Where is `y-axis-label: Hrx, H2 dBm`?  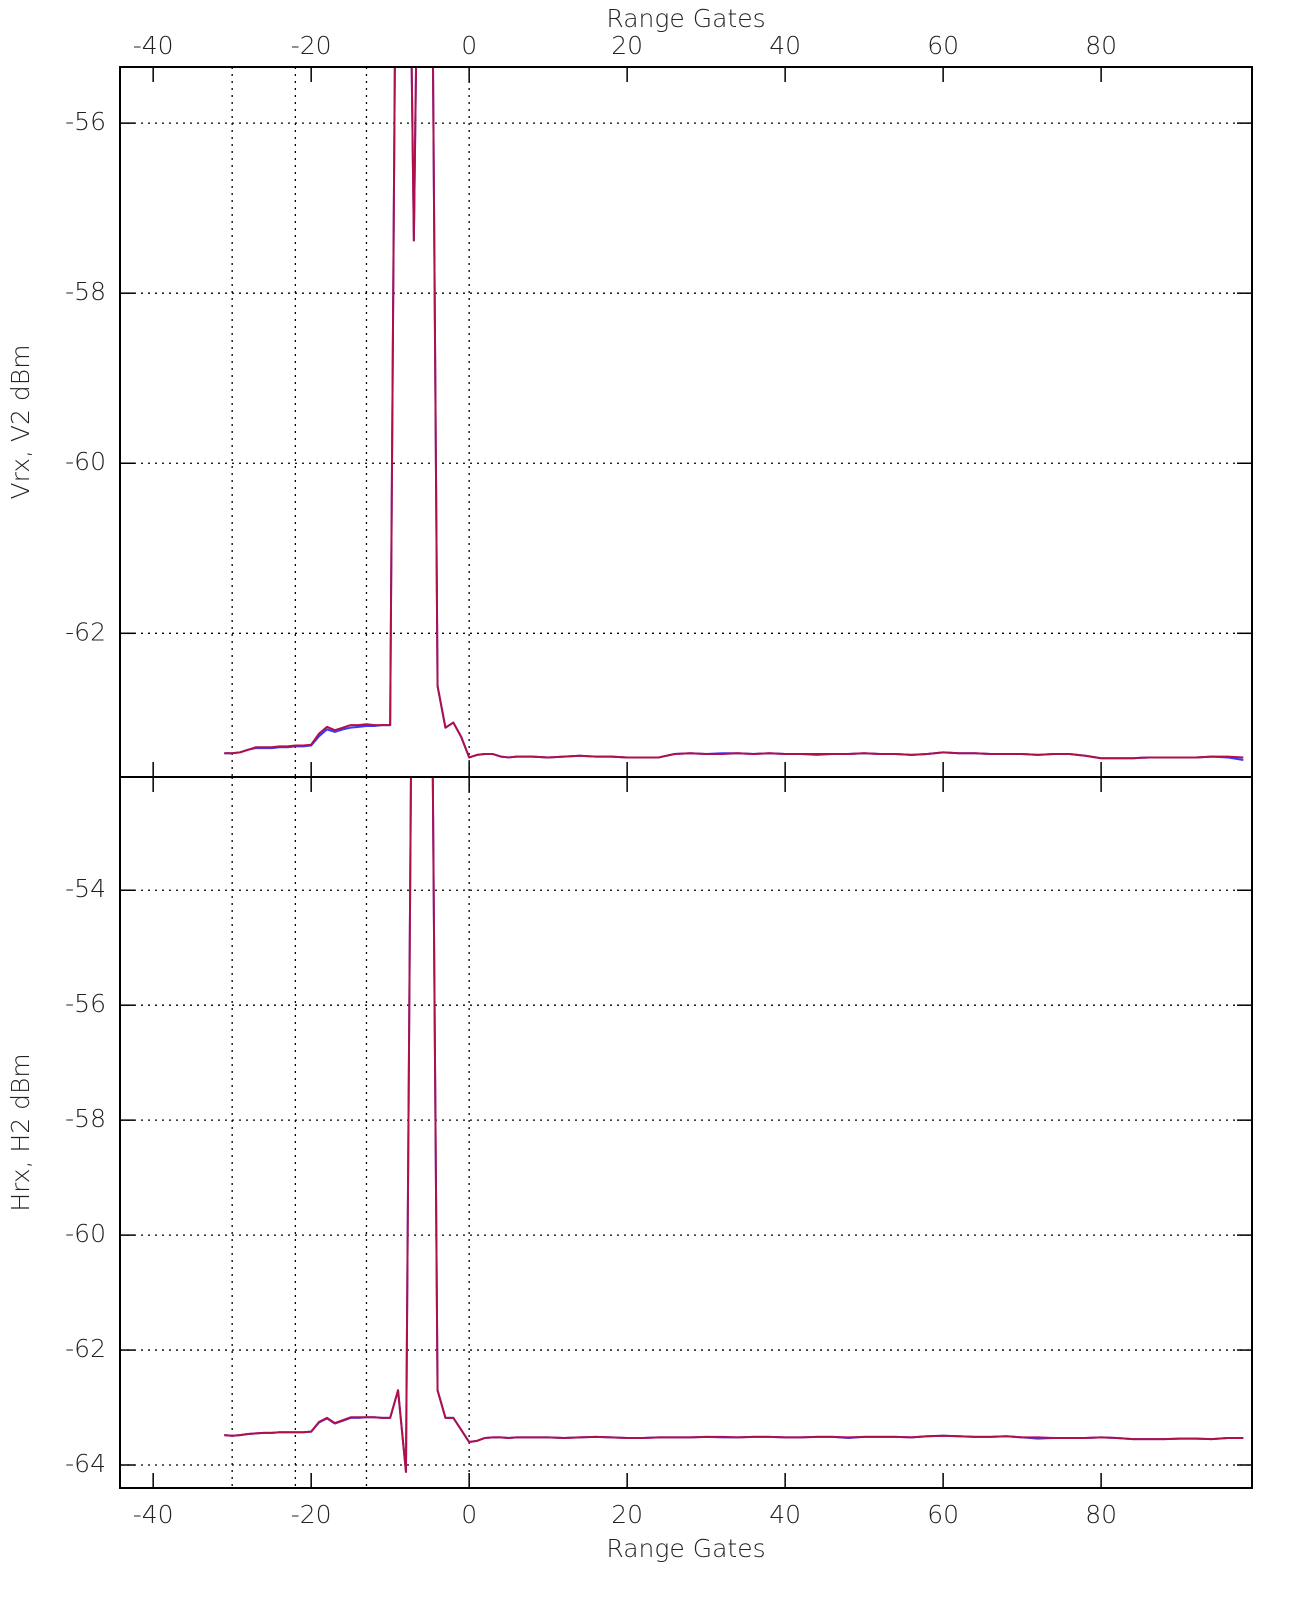
y-axis-label: Hrx, H2 dBm is located at coordinates (20, 1132).